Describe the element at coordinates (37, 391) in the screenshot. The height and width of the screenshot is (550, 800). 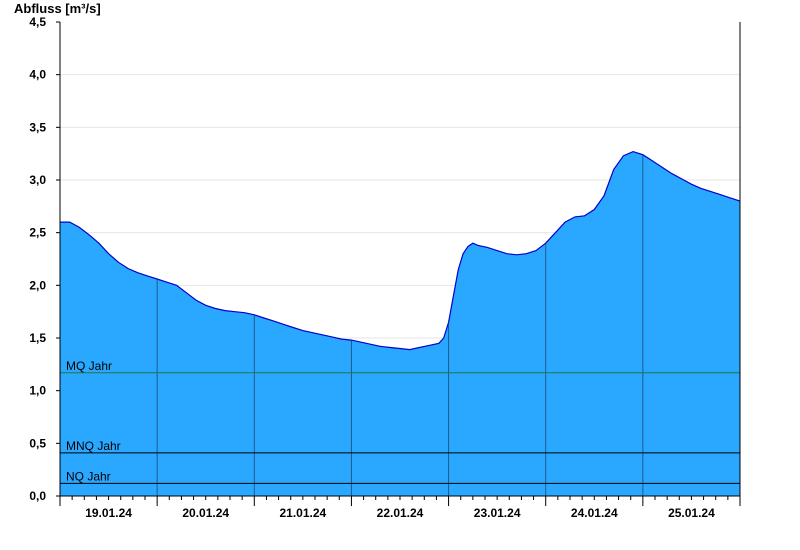
I see `y-tick-label-2: 1,0` at that location.